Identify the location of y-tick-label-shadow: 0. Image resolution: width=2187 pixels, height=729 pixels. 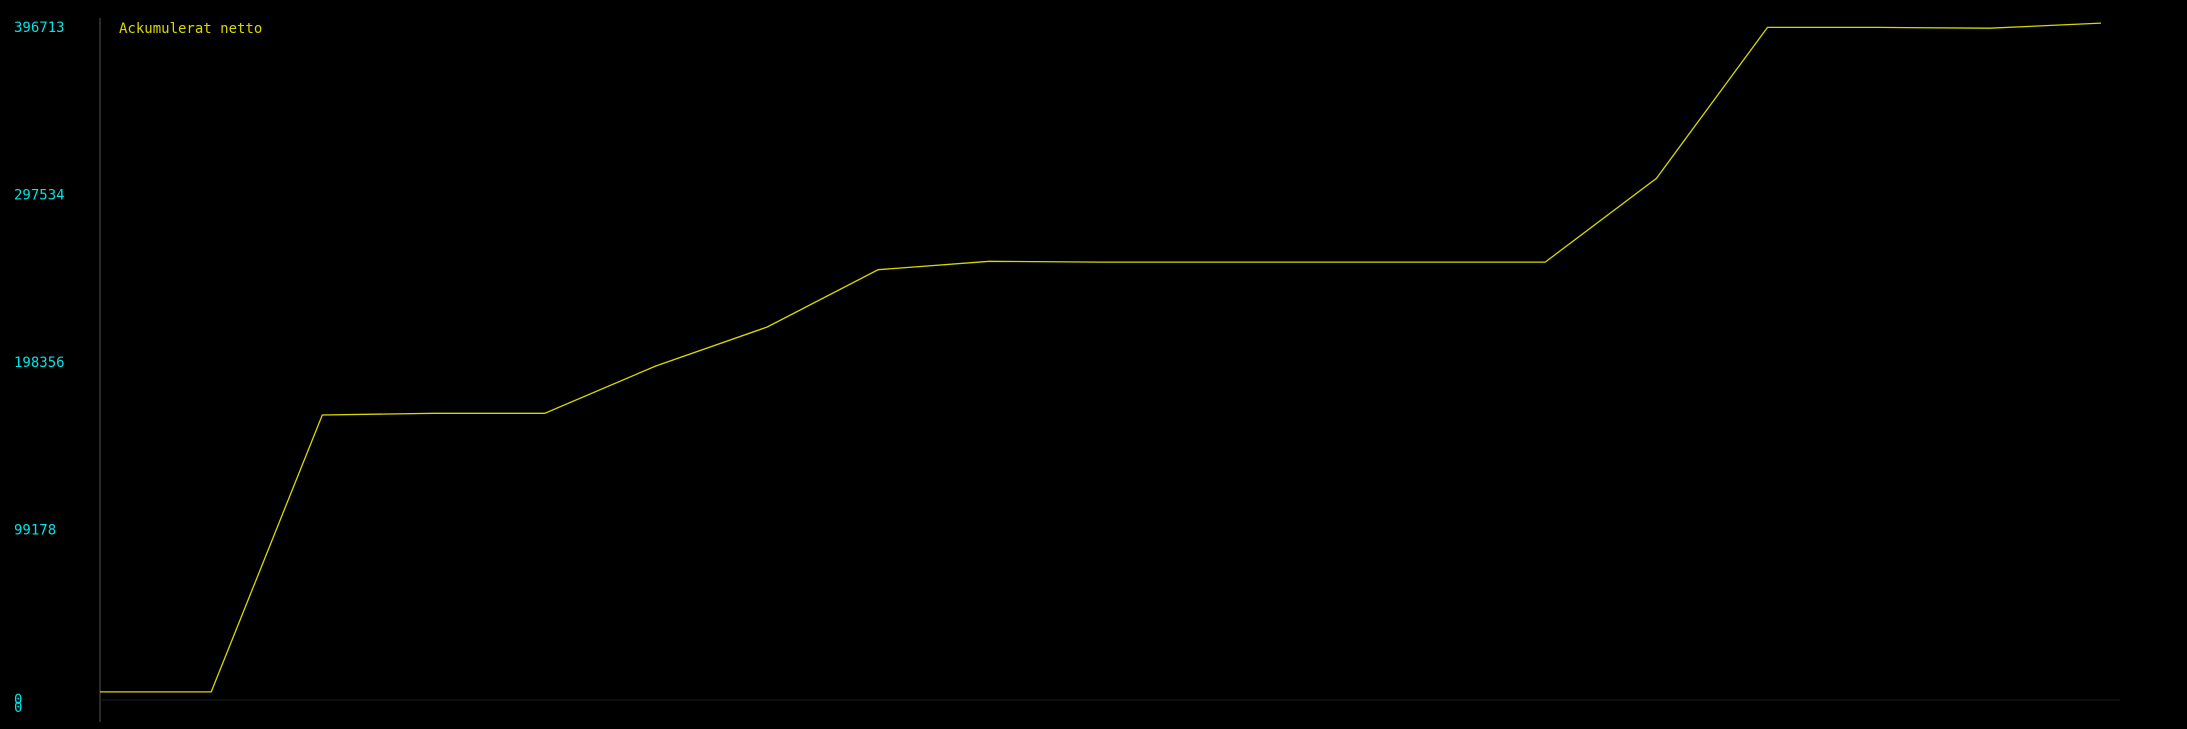
(18, 708).